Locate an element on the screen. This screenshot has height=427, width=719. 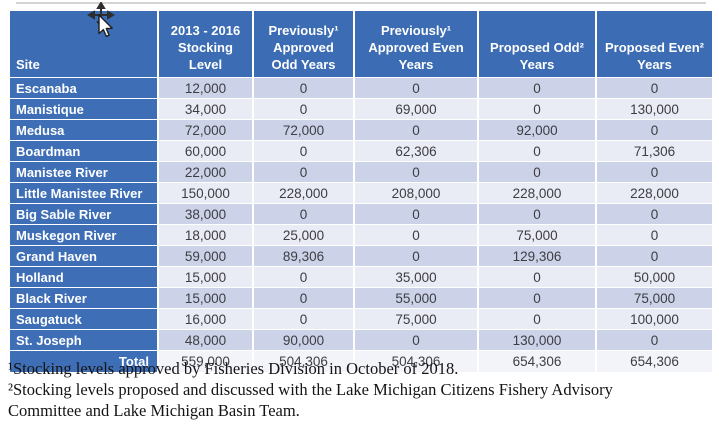
table-row: Black River 15,000 0 55,000 0 75,000 is located at coordinates (361, 298).